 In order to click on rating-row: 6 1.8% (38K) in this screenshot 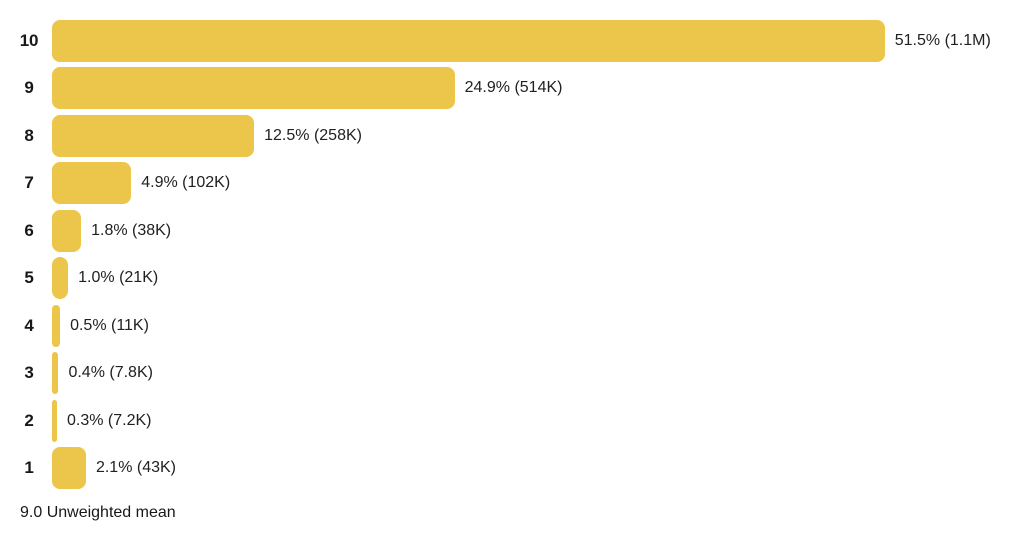, I will do `click(512, 231)`.